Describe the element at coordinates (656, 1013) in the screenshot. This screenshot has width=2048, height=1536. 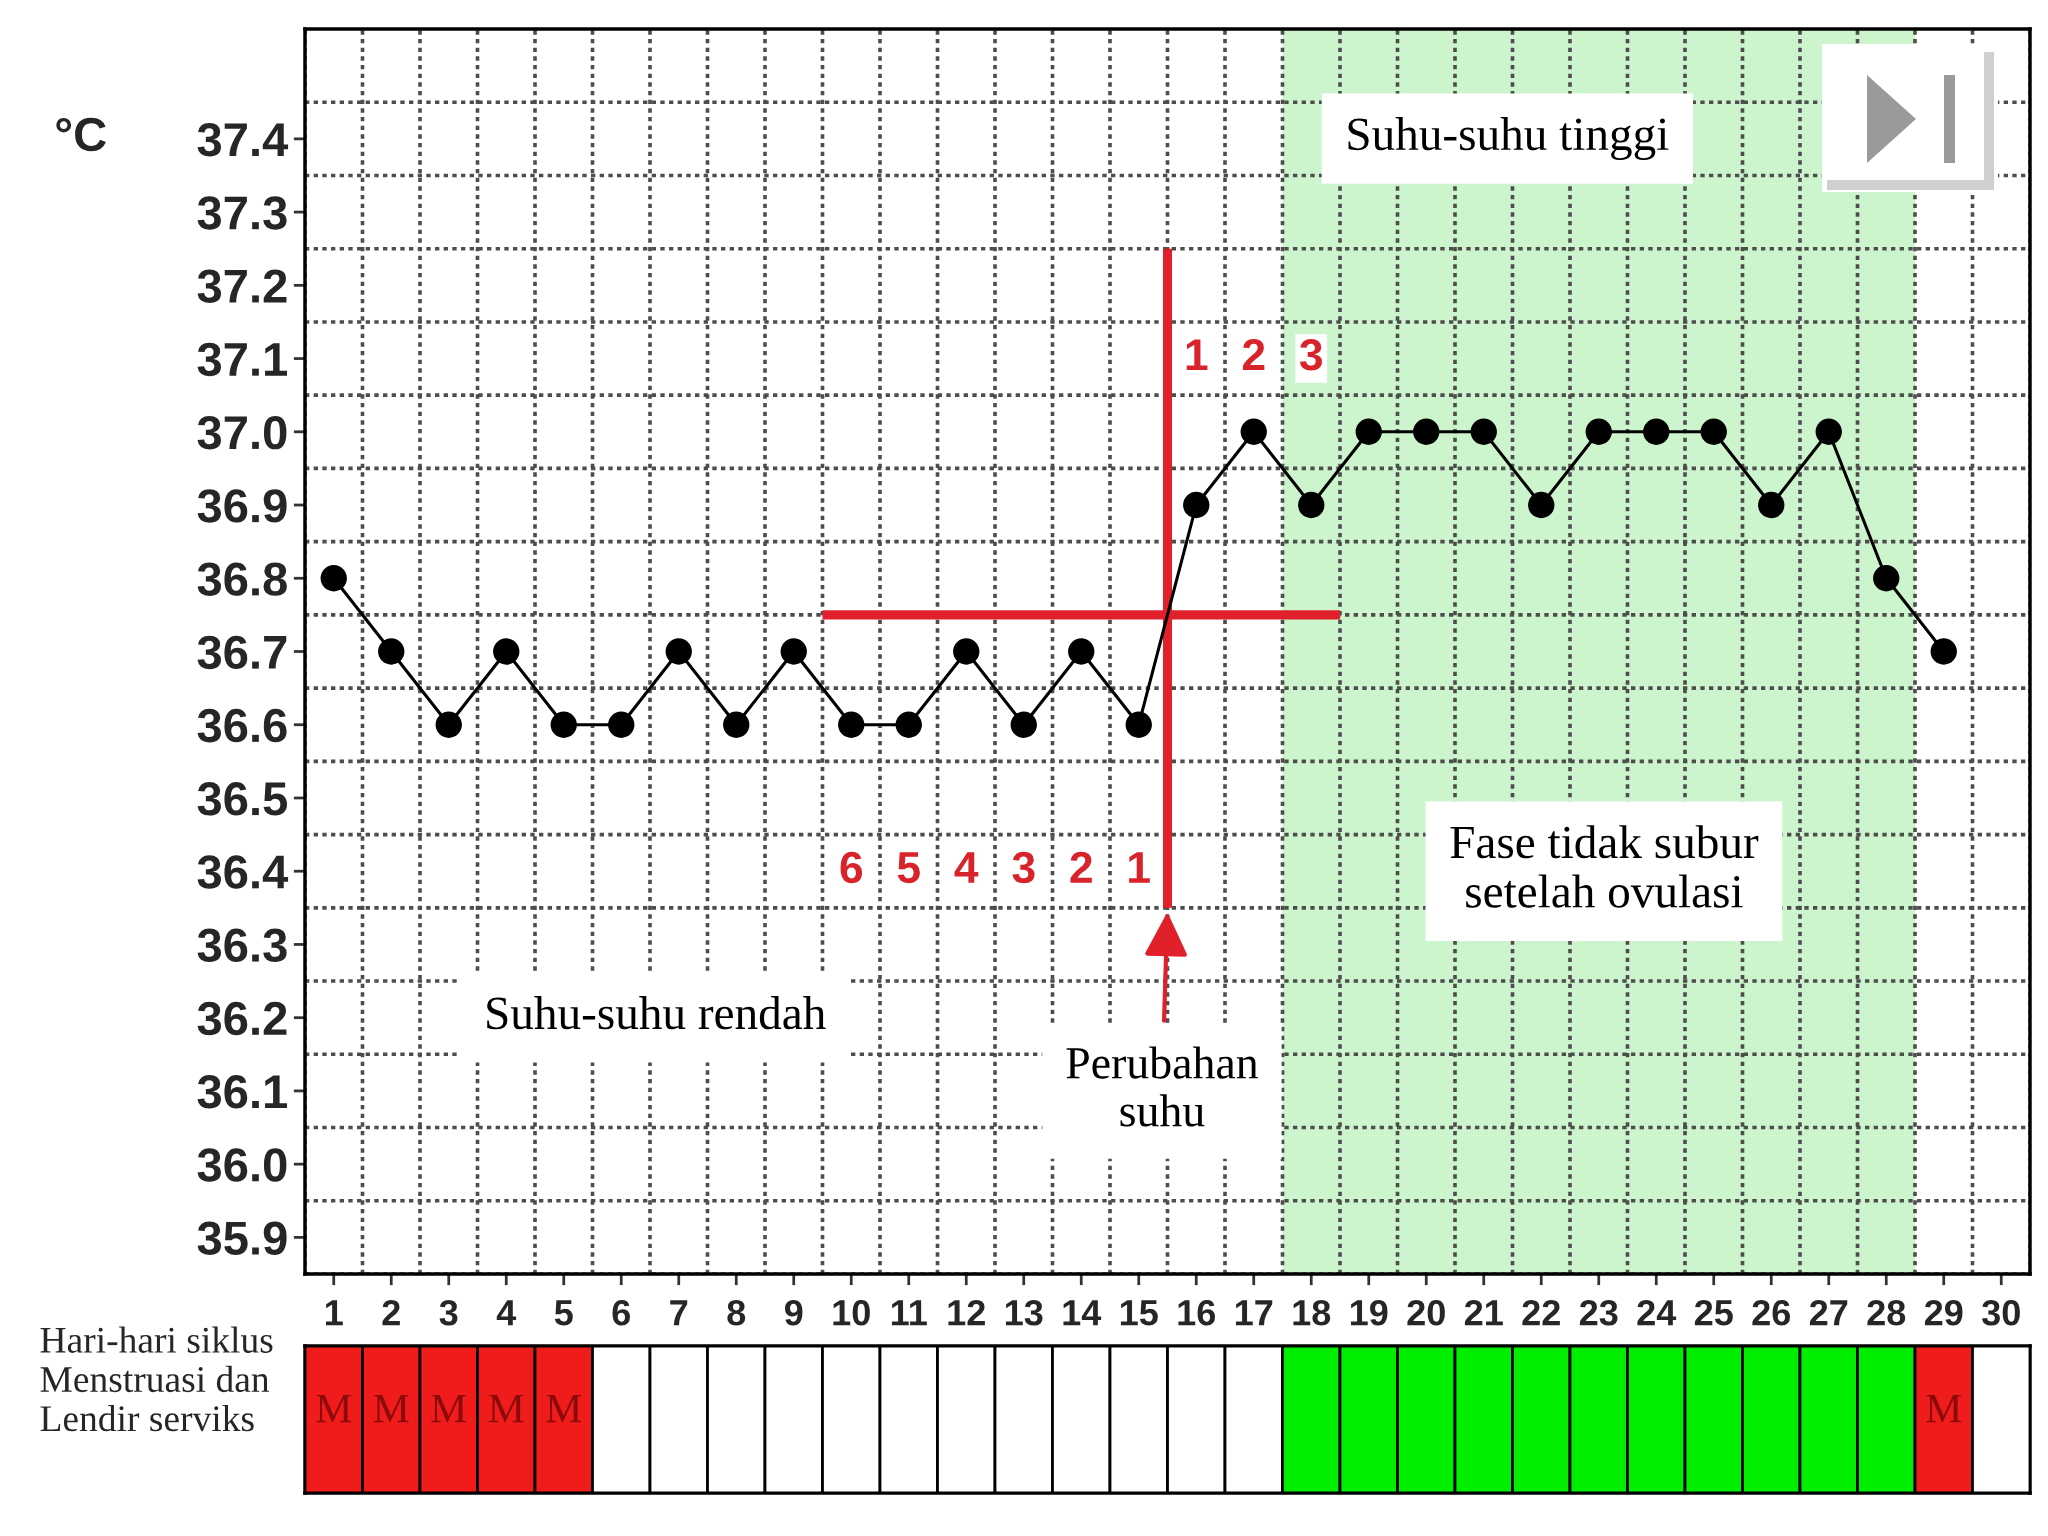
I see `annotation: Suhu-suhu rendah` at that location.